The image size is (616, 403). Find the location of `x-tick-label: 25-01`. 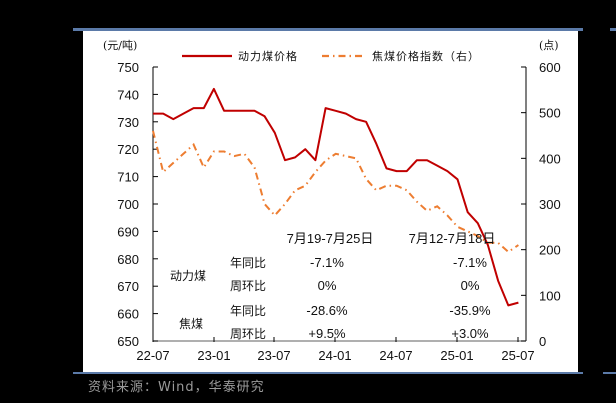

x-tick-label: 25-01 is located at coordinates (456, 355).